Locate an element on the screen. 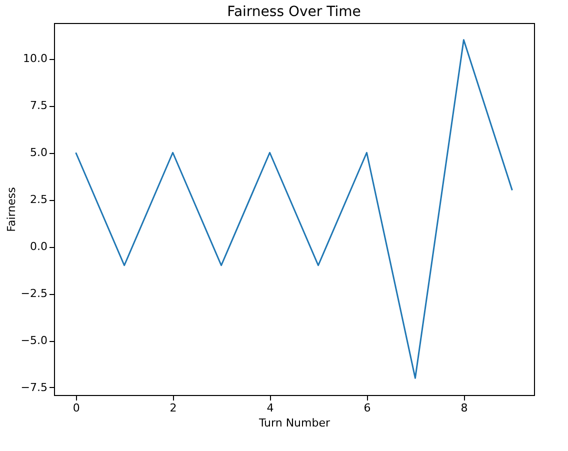 The width and height of the screenshot is (568, 451). x-tick-label: 0 is located at coordinates (76, 408).